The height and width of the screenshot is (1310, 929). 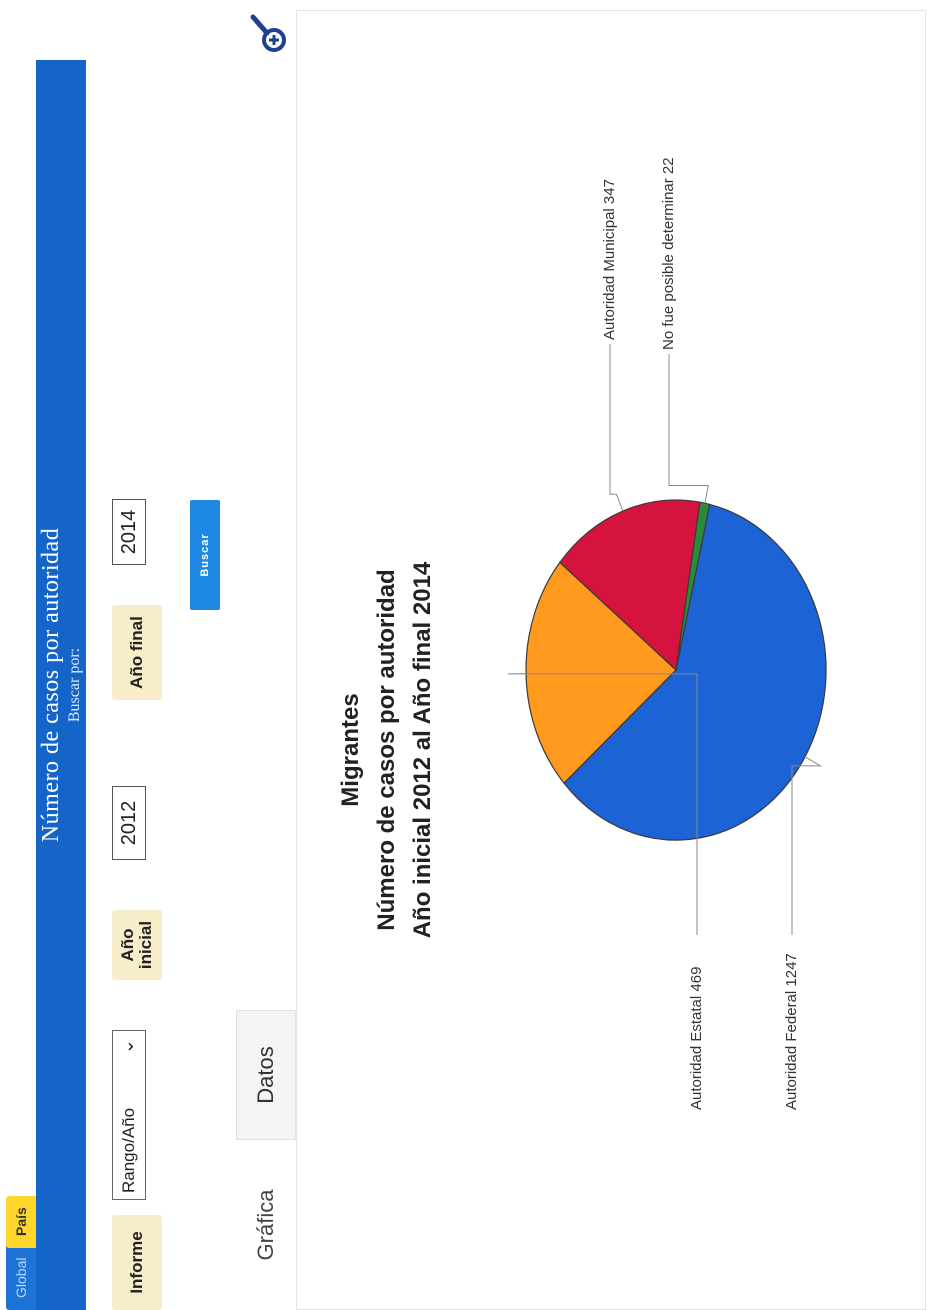 I want to click on page-title: Número de casos por autoridad, so click(x=51, y=685).